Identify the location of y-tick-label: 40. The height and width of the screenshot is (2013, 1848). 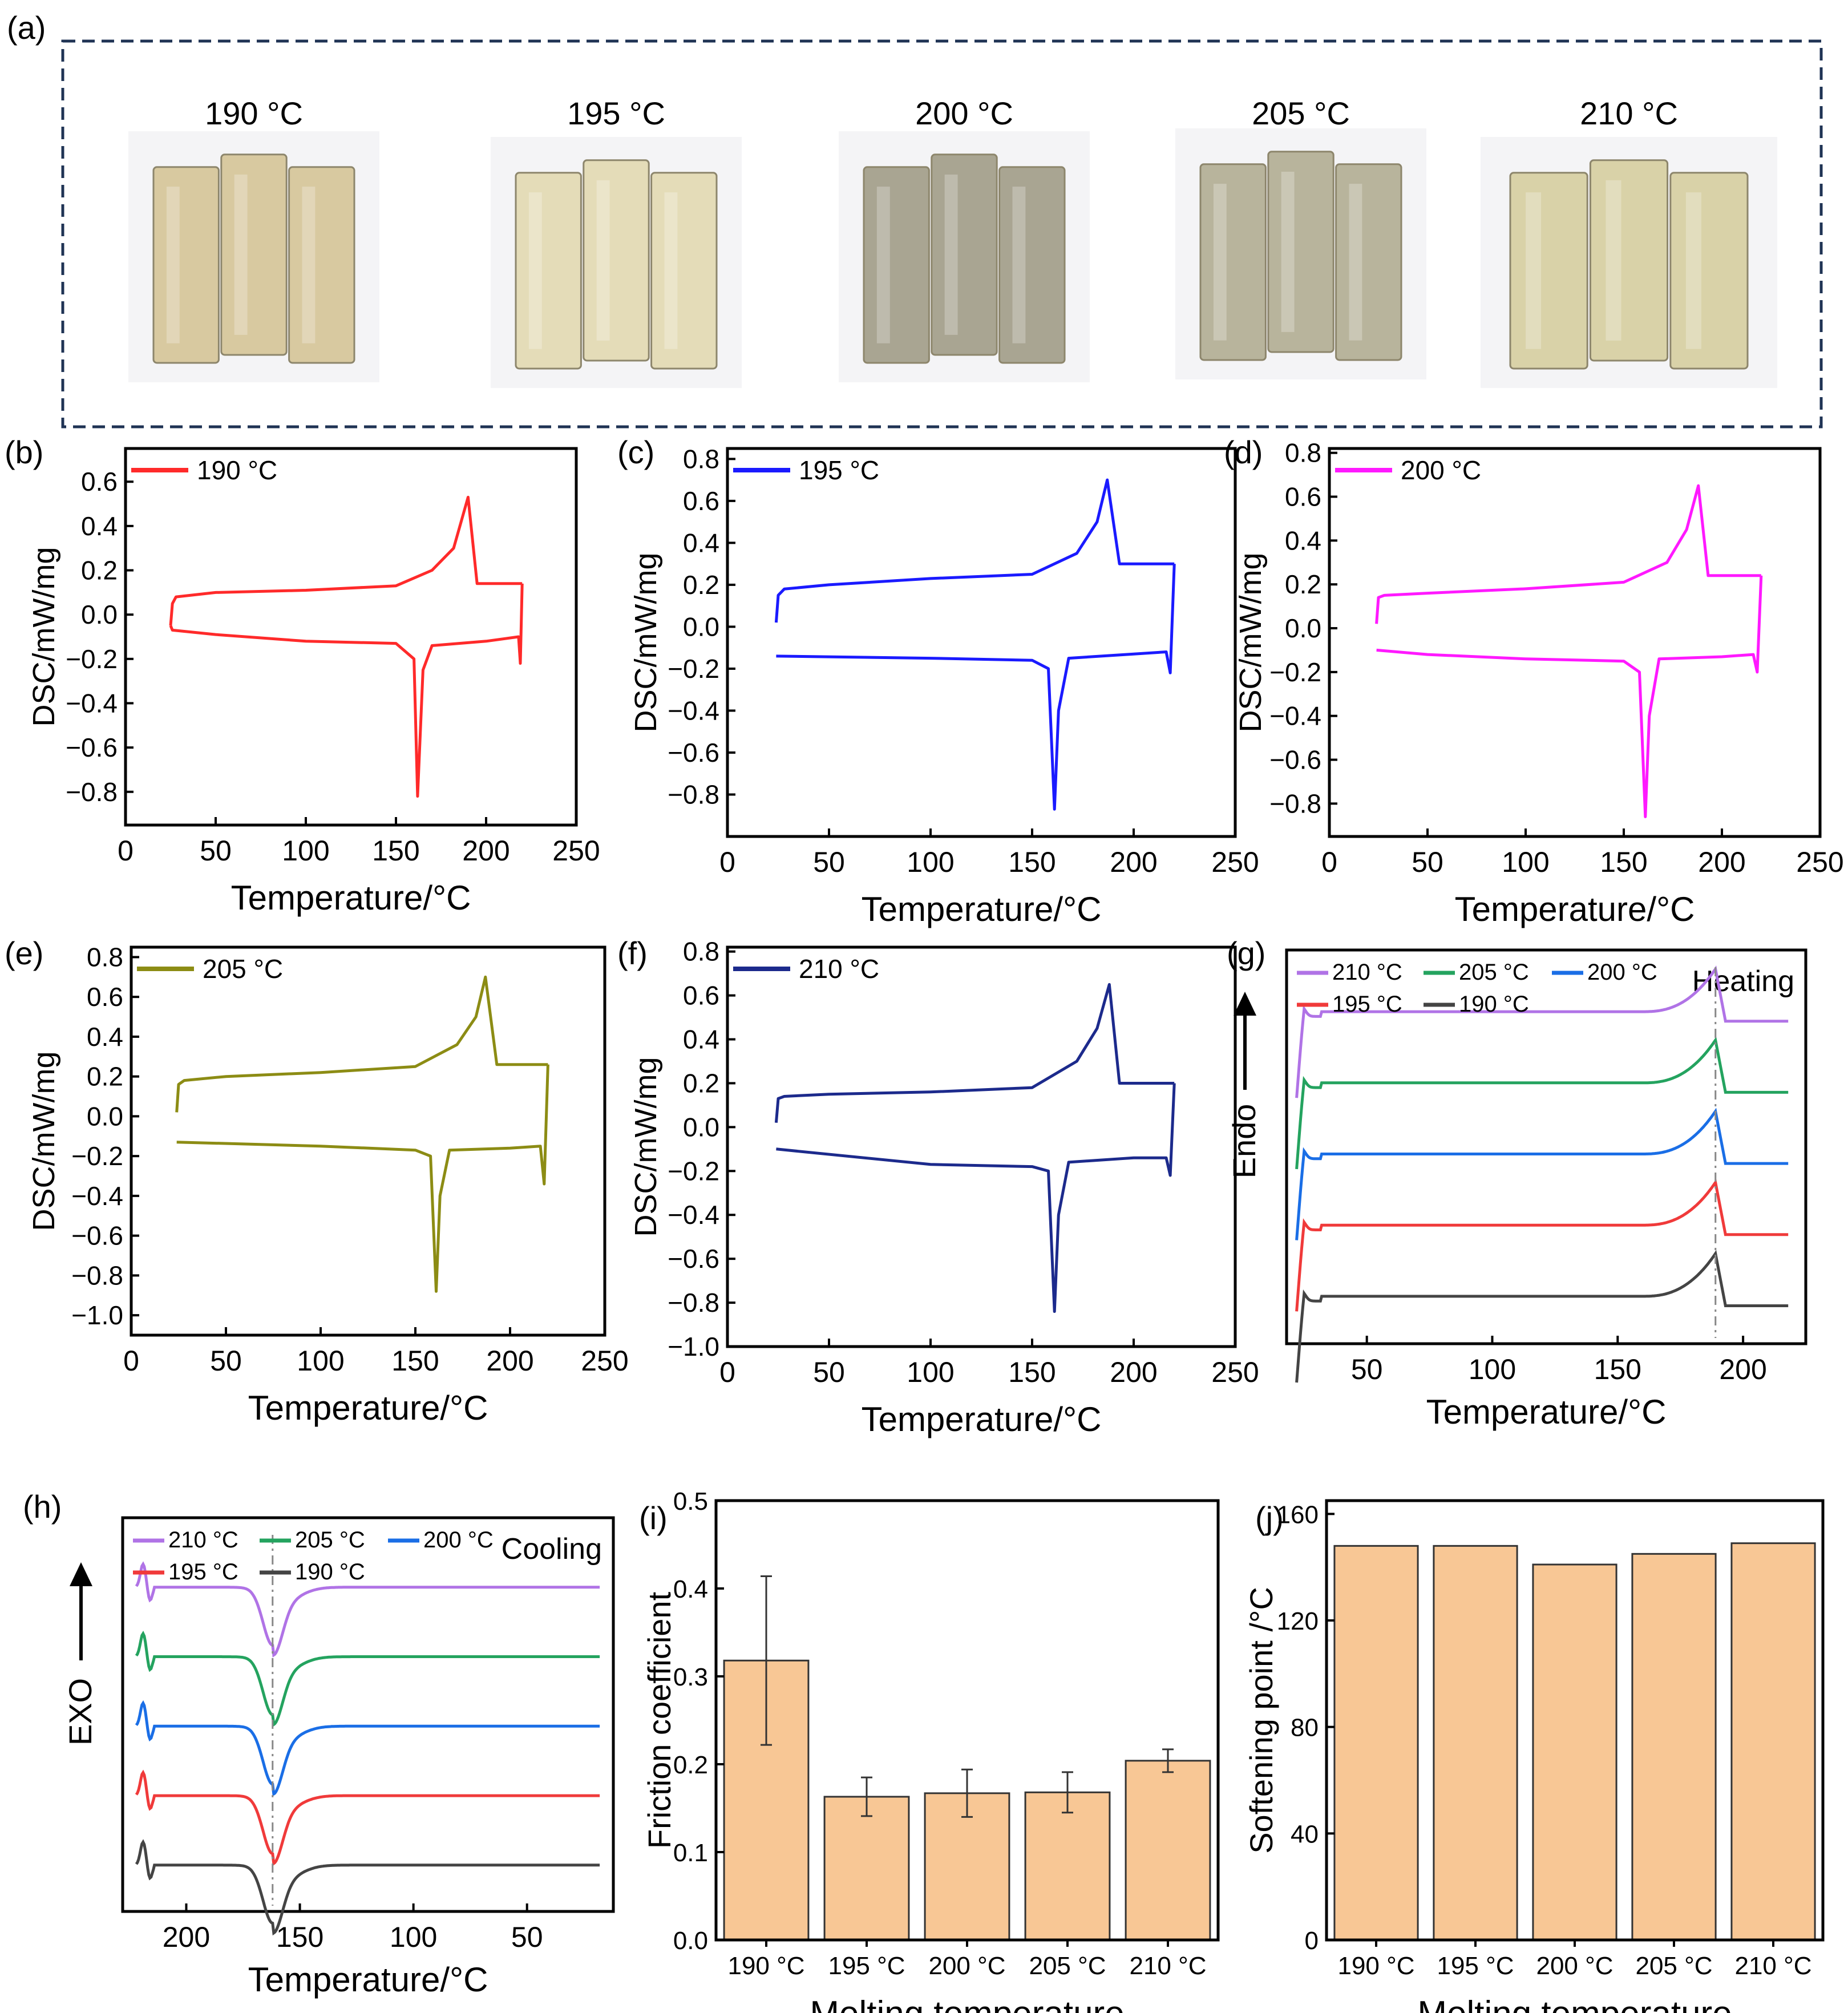
(1305, 1834).